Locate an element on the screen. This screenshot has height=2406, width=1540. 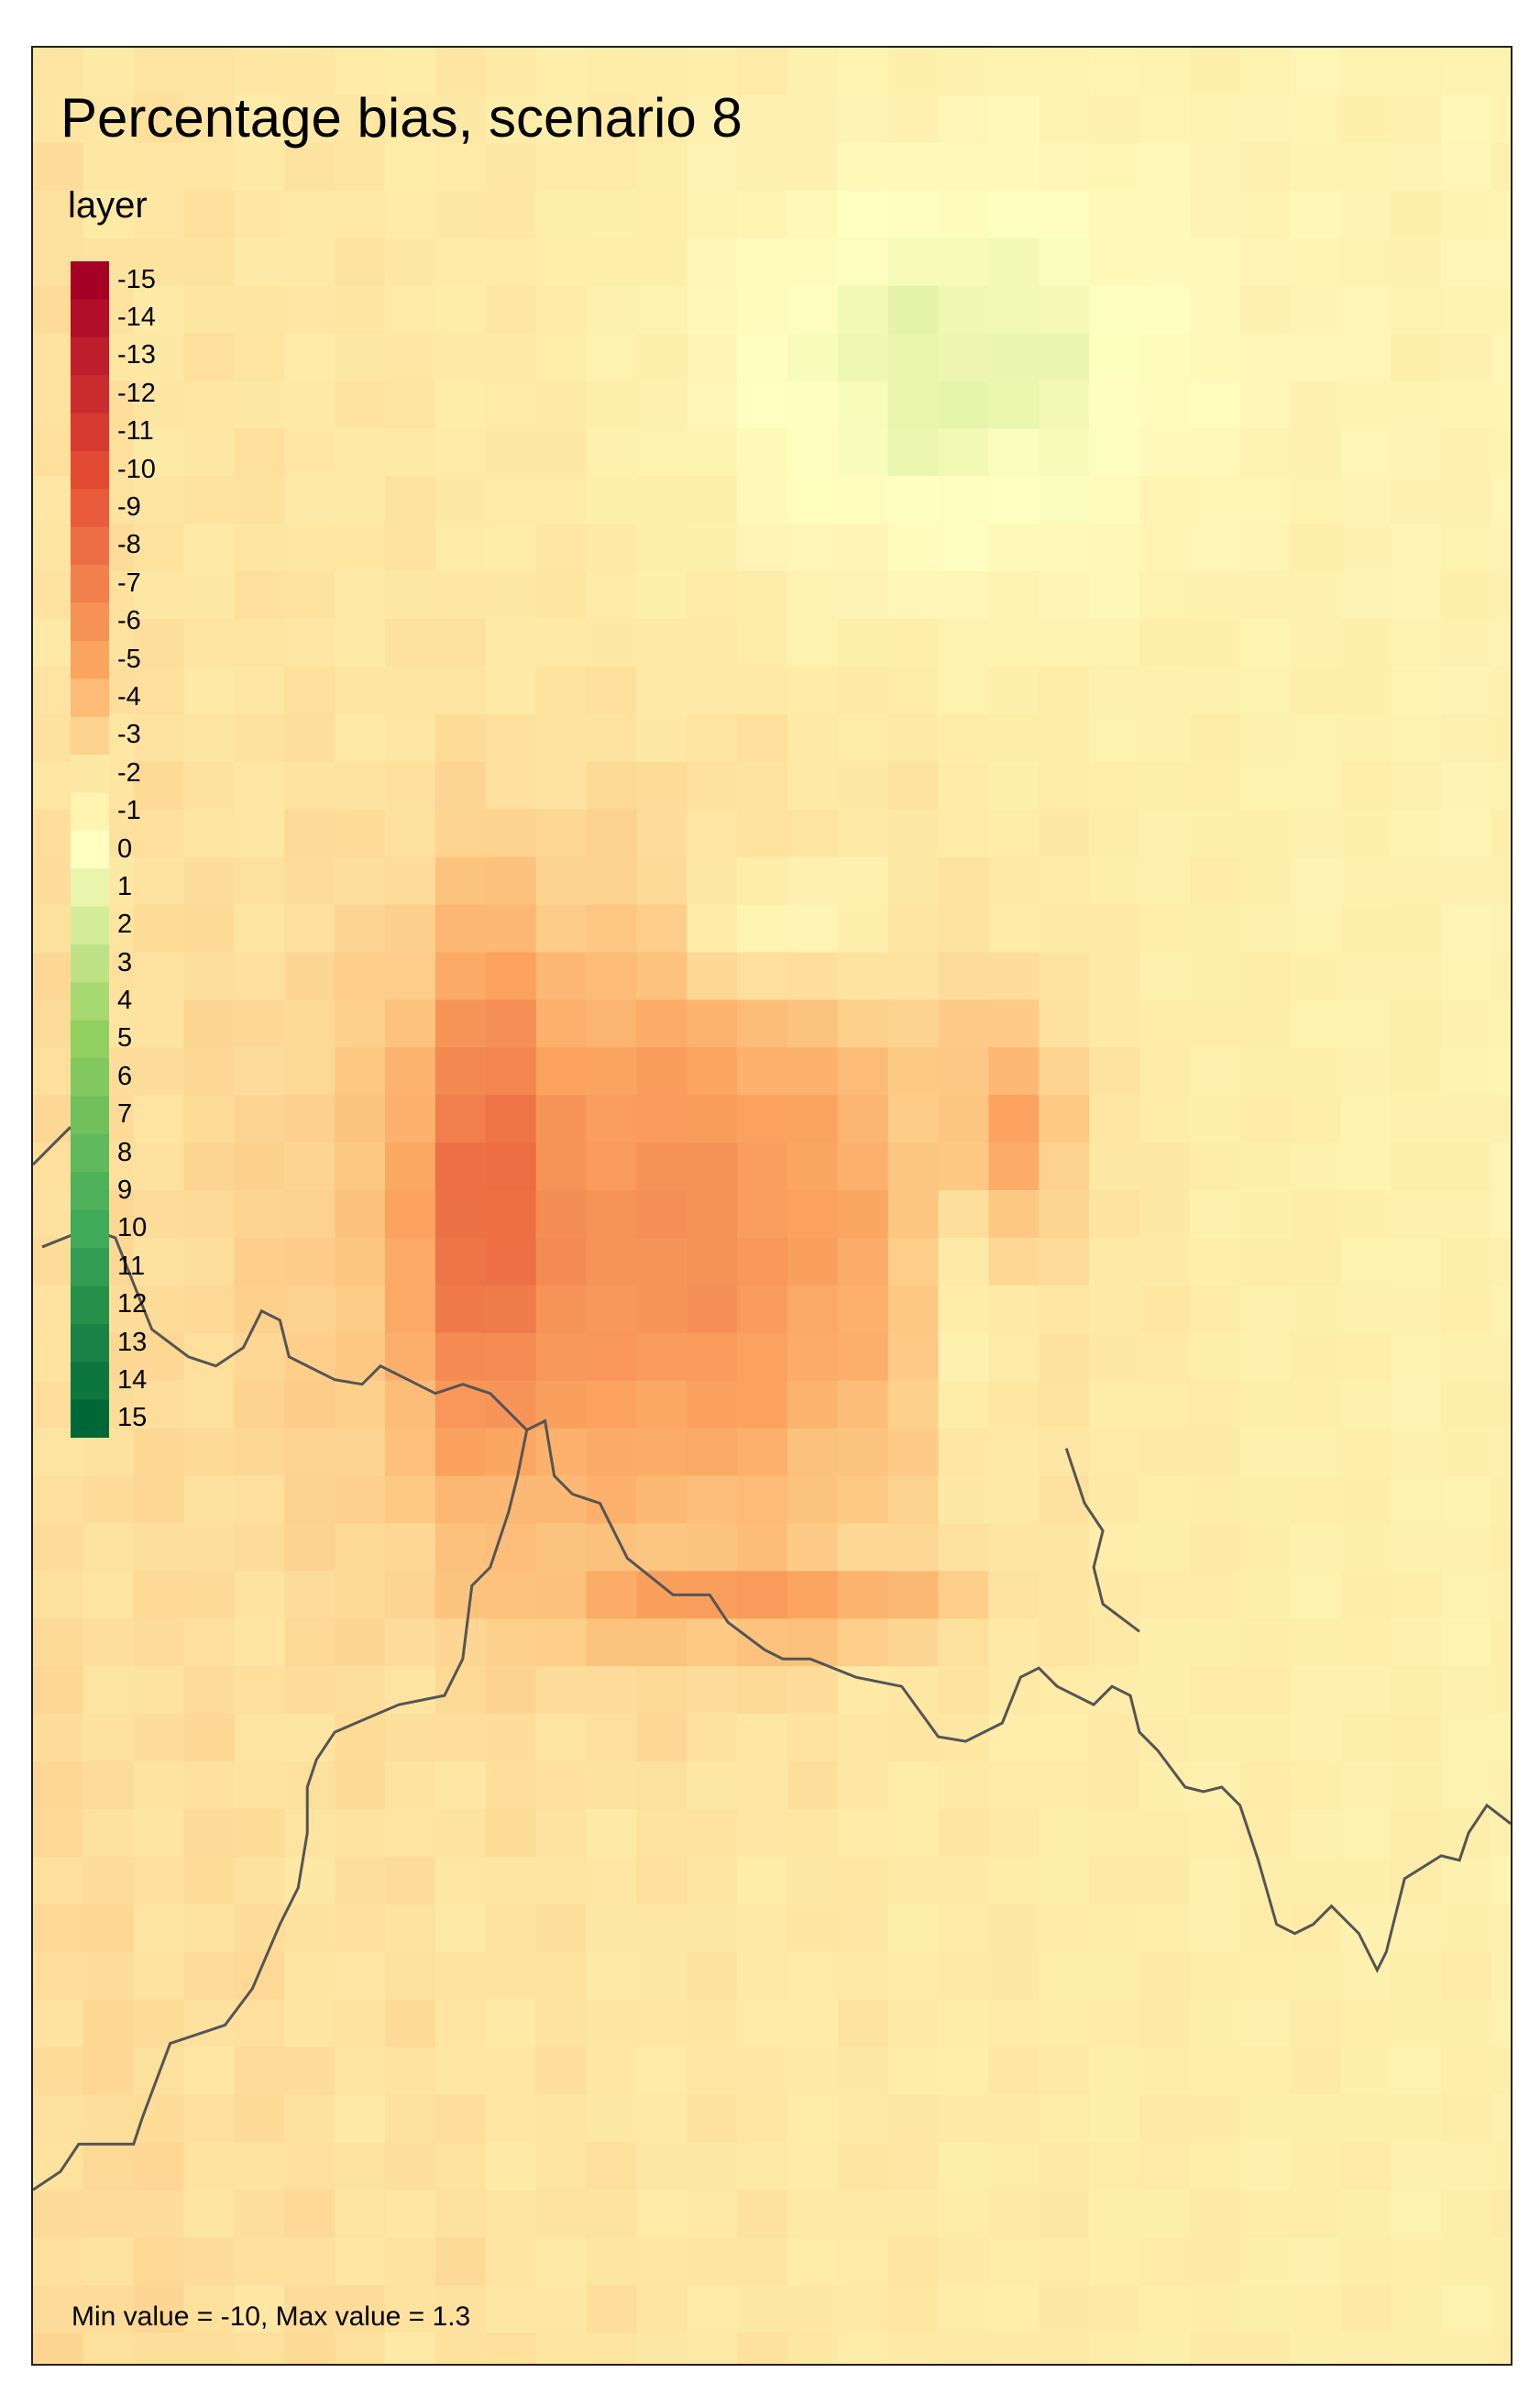
legend-tick-label: -8 is located at coordinates (129, 545).